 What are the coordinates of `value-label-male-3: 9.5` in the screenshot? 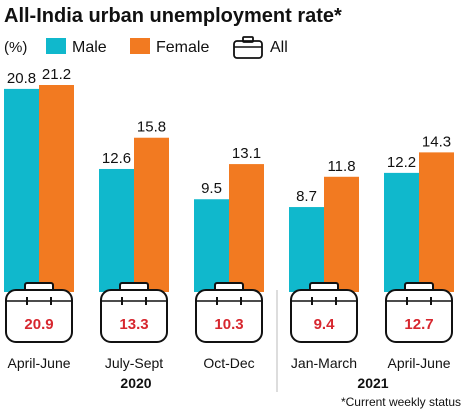 It's located at (211, 188).